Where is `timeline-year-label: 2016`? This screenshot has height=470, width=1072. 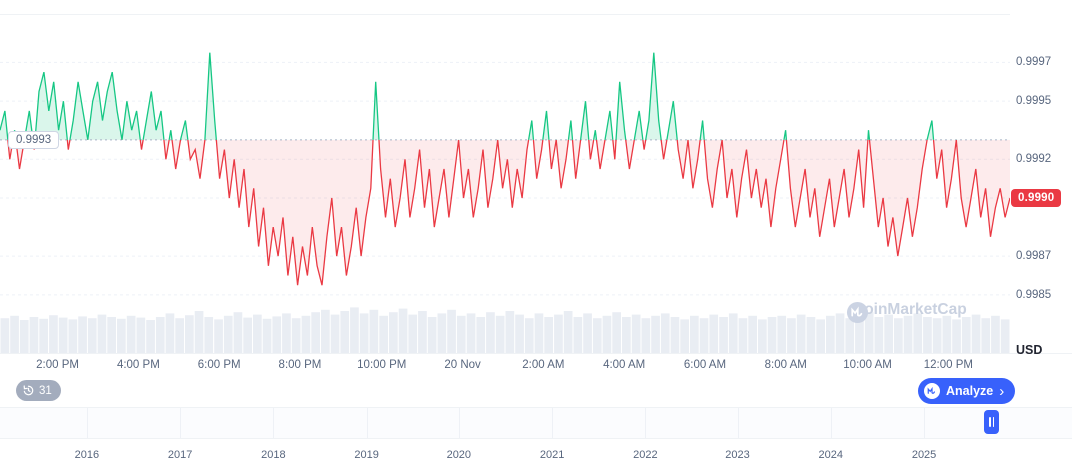
timeline-year-label: 2016 is located at coordinates (87, 455).